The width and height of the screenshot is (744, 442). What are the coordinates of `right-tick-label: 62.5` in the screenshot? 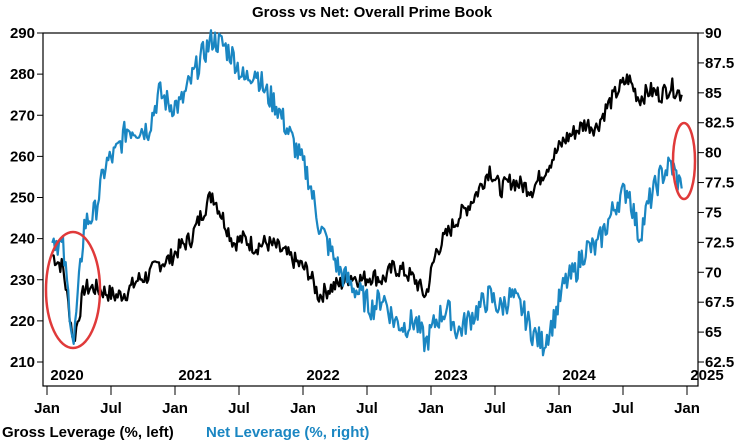 It's located at (719, 362).